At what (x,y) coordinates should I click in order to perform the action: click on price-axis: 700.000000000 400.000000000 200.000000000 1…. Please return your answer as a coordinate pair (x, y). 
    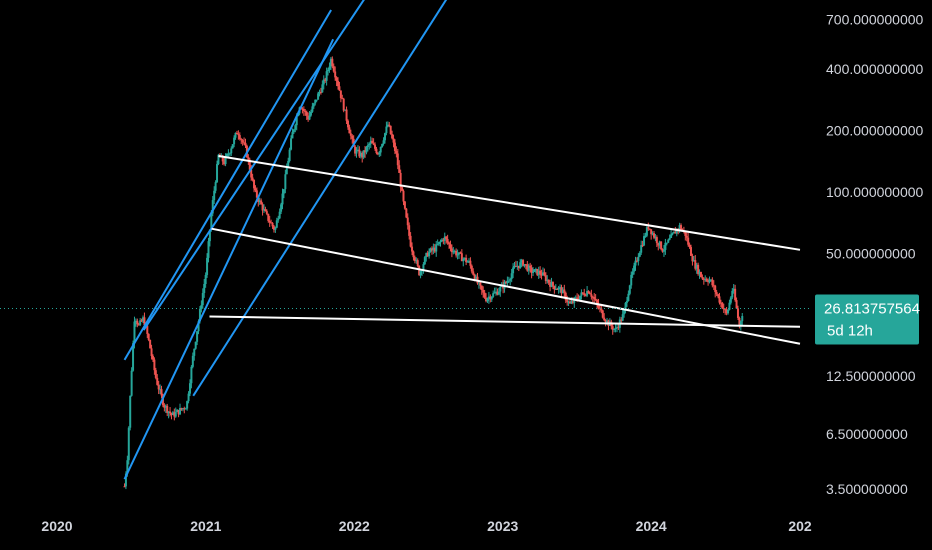
    Looking at the image, I should click on (875, 254).